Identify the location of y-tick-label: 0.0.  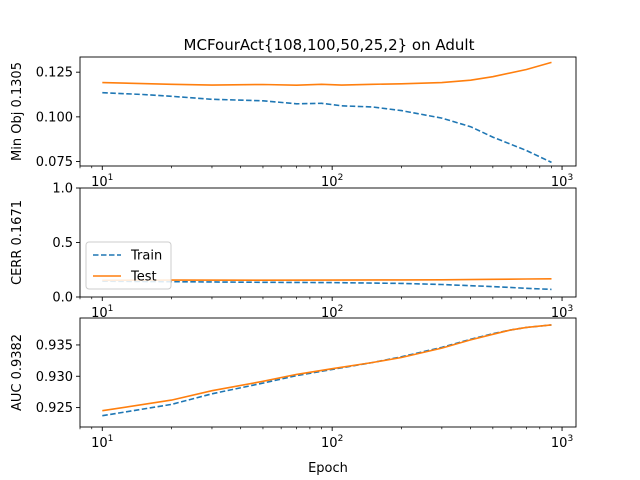
(62, 298).